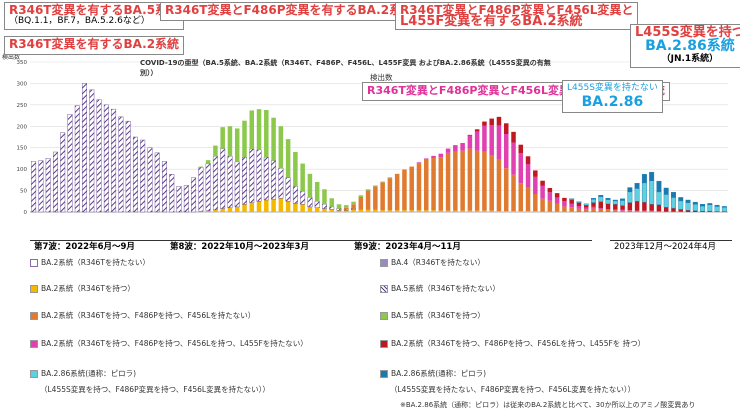  What do you see at coordinates (94, 10) in the screenshot?
I see `annotation-ba5-r346t-text: R346T変異を有するBA.5系統` at bounding box center [94, 10].